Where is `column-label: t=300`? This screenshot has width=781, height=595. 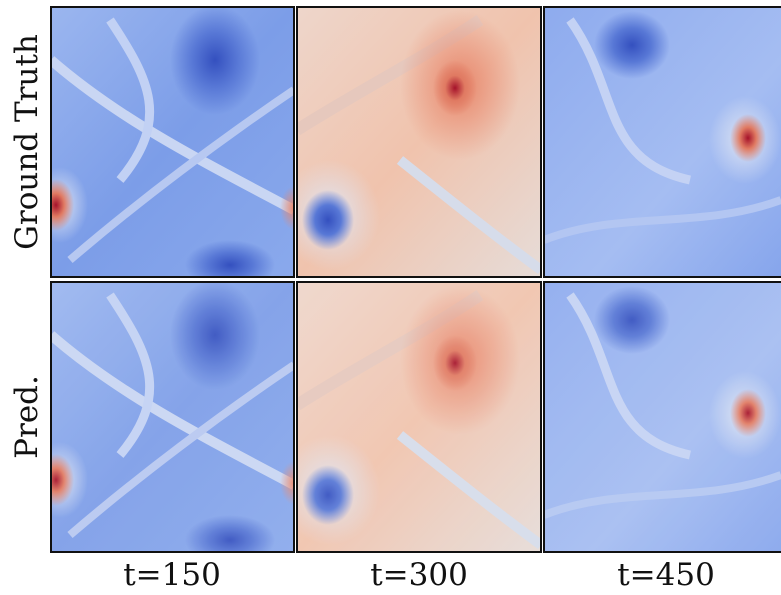
column-label: t=300 is located at coordinates (419, 574).